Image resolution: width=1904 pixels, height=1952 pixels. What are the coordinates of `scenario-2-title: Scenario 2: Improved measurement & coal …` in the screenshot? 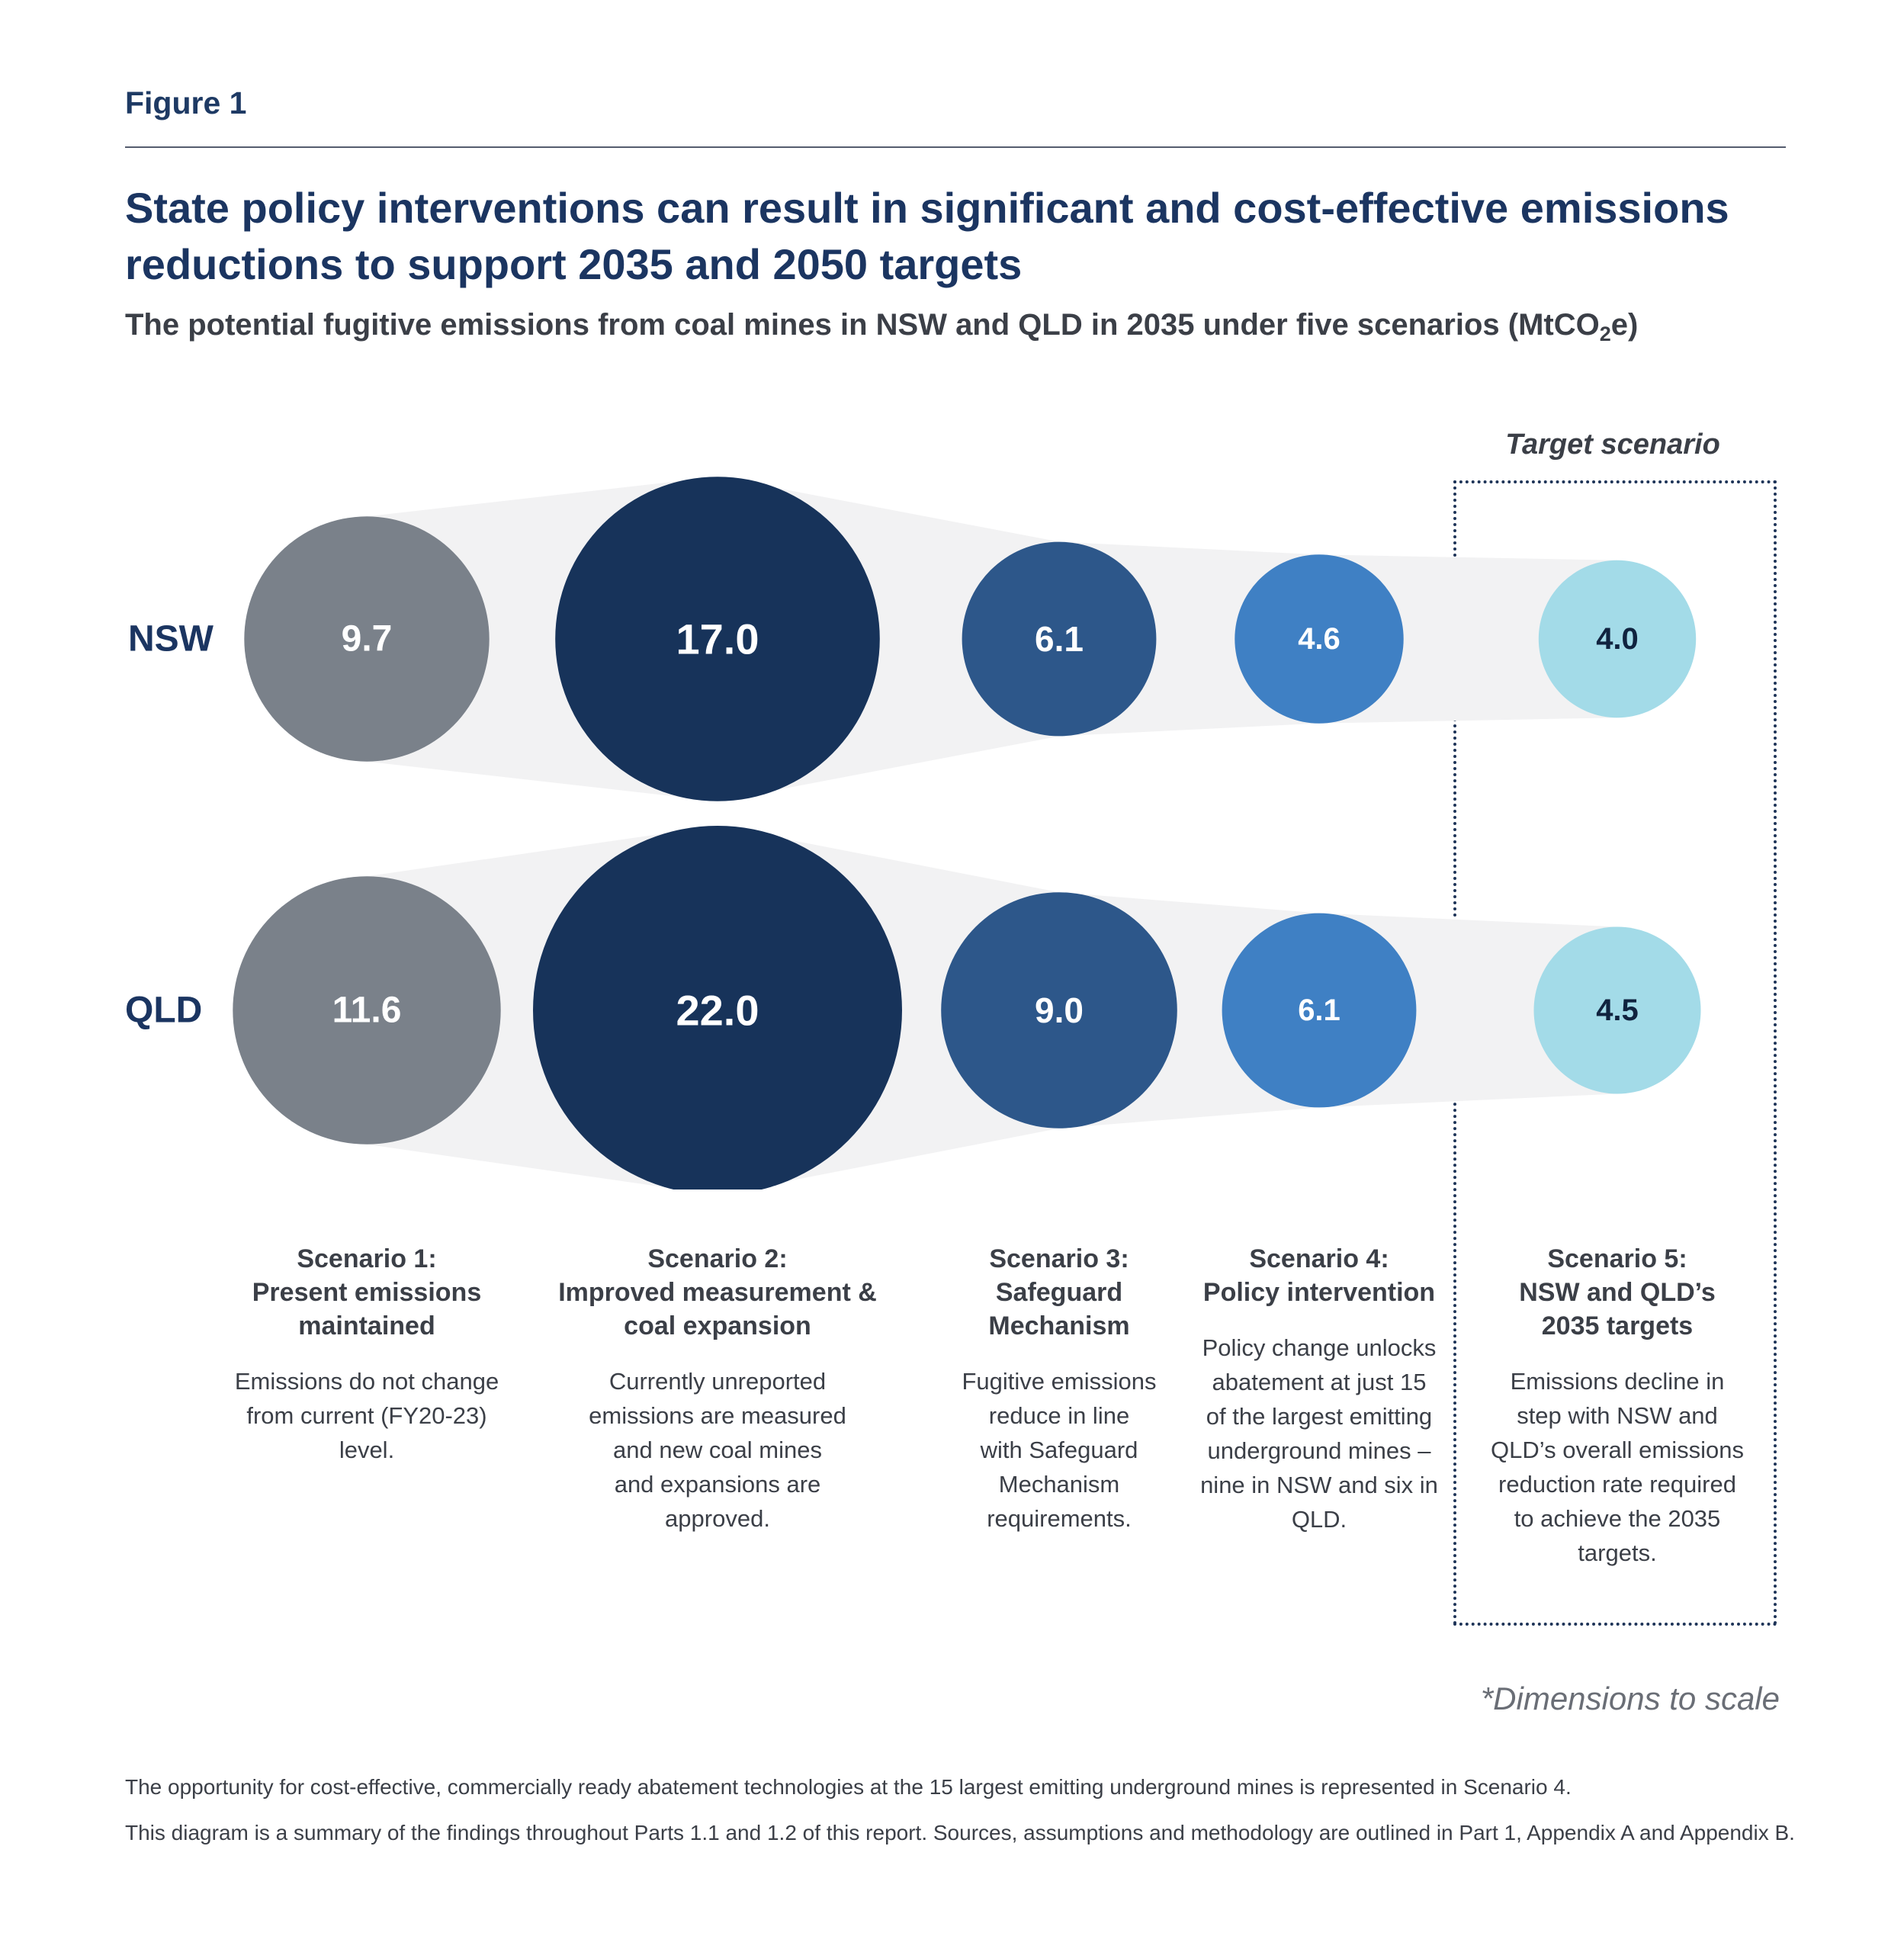 It's located at (717, 1292).